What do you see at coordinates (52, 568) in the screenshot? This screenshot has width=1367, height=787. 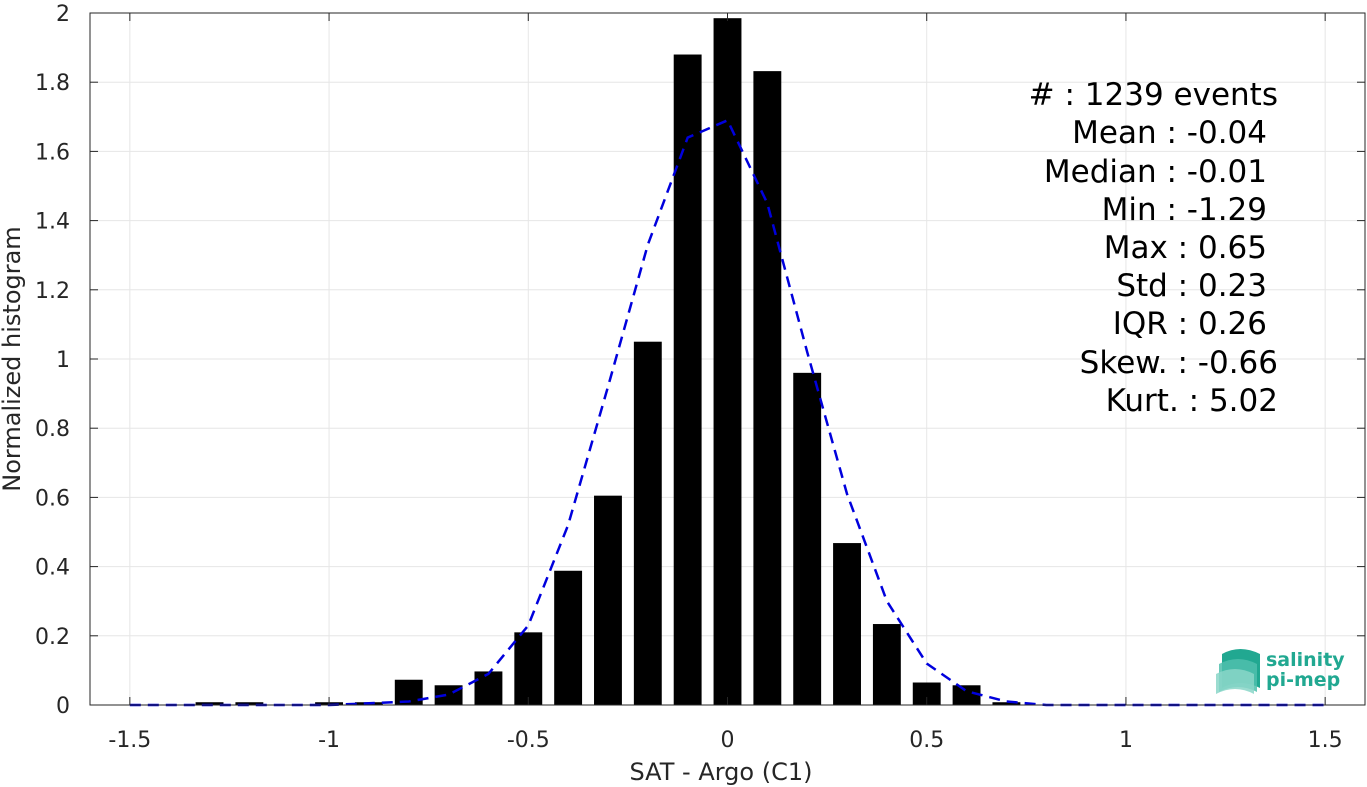 I see `y-tick-label: 0.4` at bounding box center [52, 568].